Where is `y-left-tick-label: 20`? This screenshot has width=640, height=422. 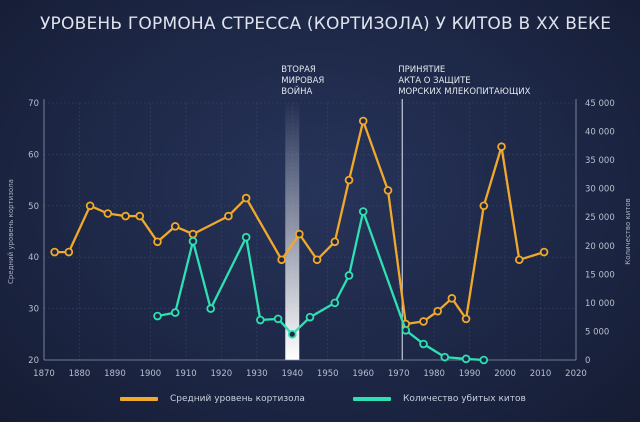
y-left-tick-label: 20 is located at coordinates (33, 361).